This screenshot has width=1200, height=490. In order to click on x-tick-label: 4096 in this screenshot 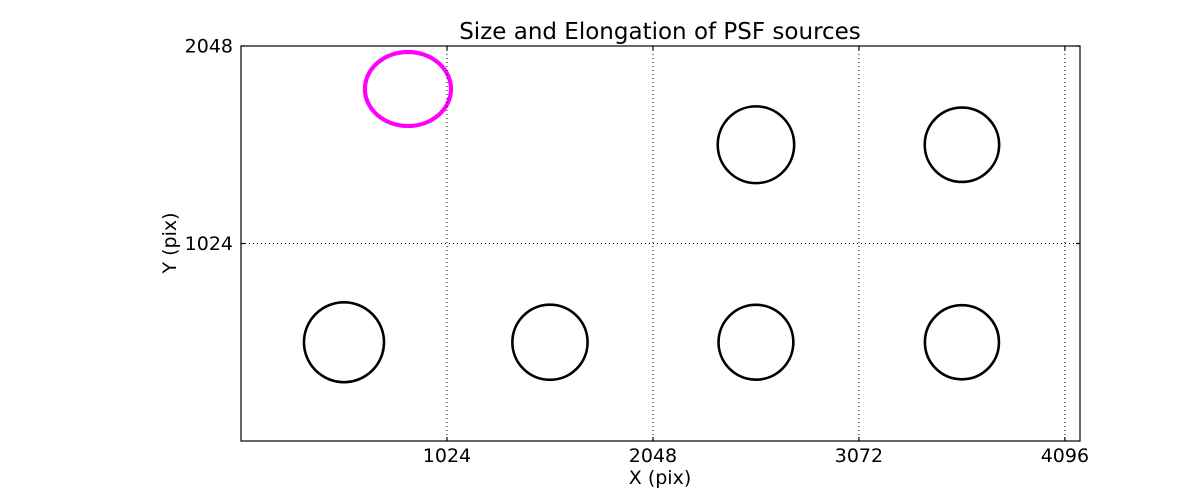, I will do `click(1065, 456)`.